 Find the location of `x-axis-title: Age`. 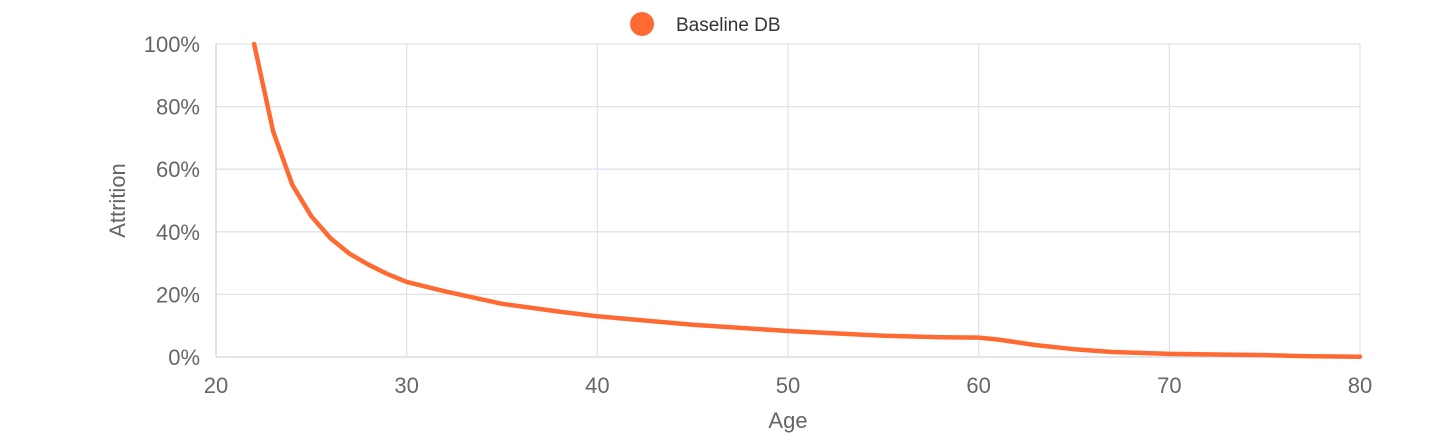

x-axis-title: Age is located at coordinates (787, 420).